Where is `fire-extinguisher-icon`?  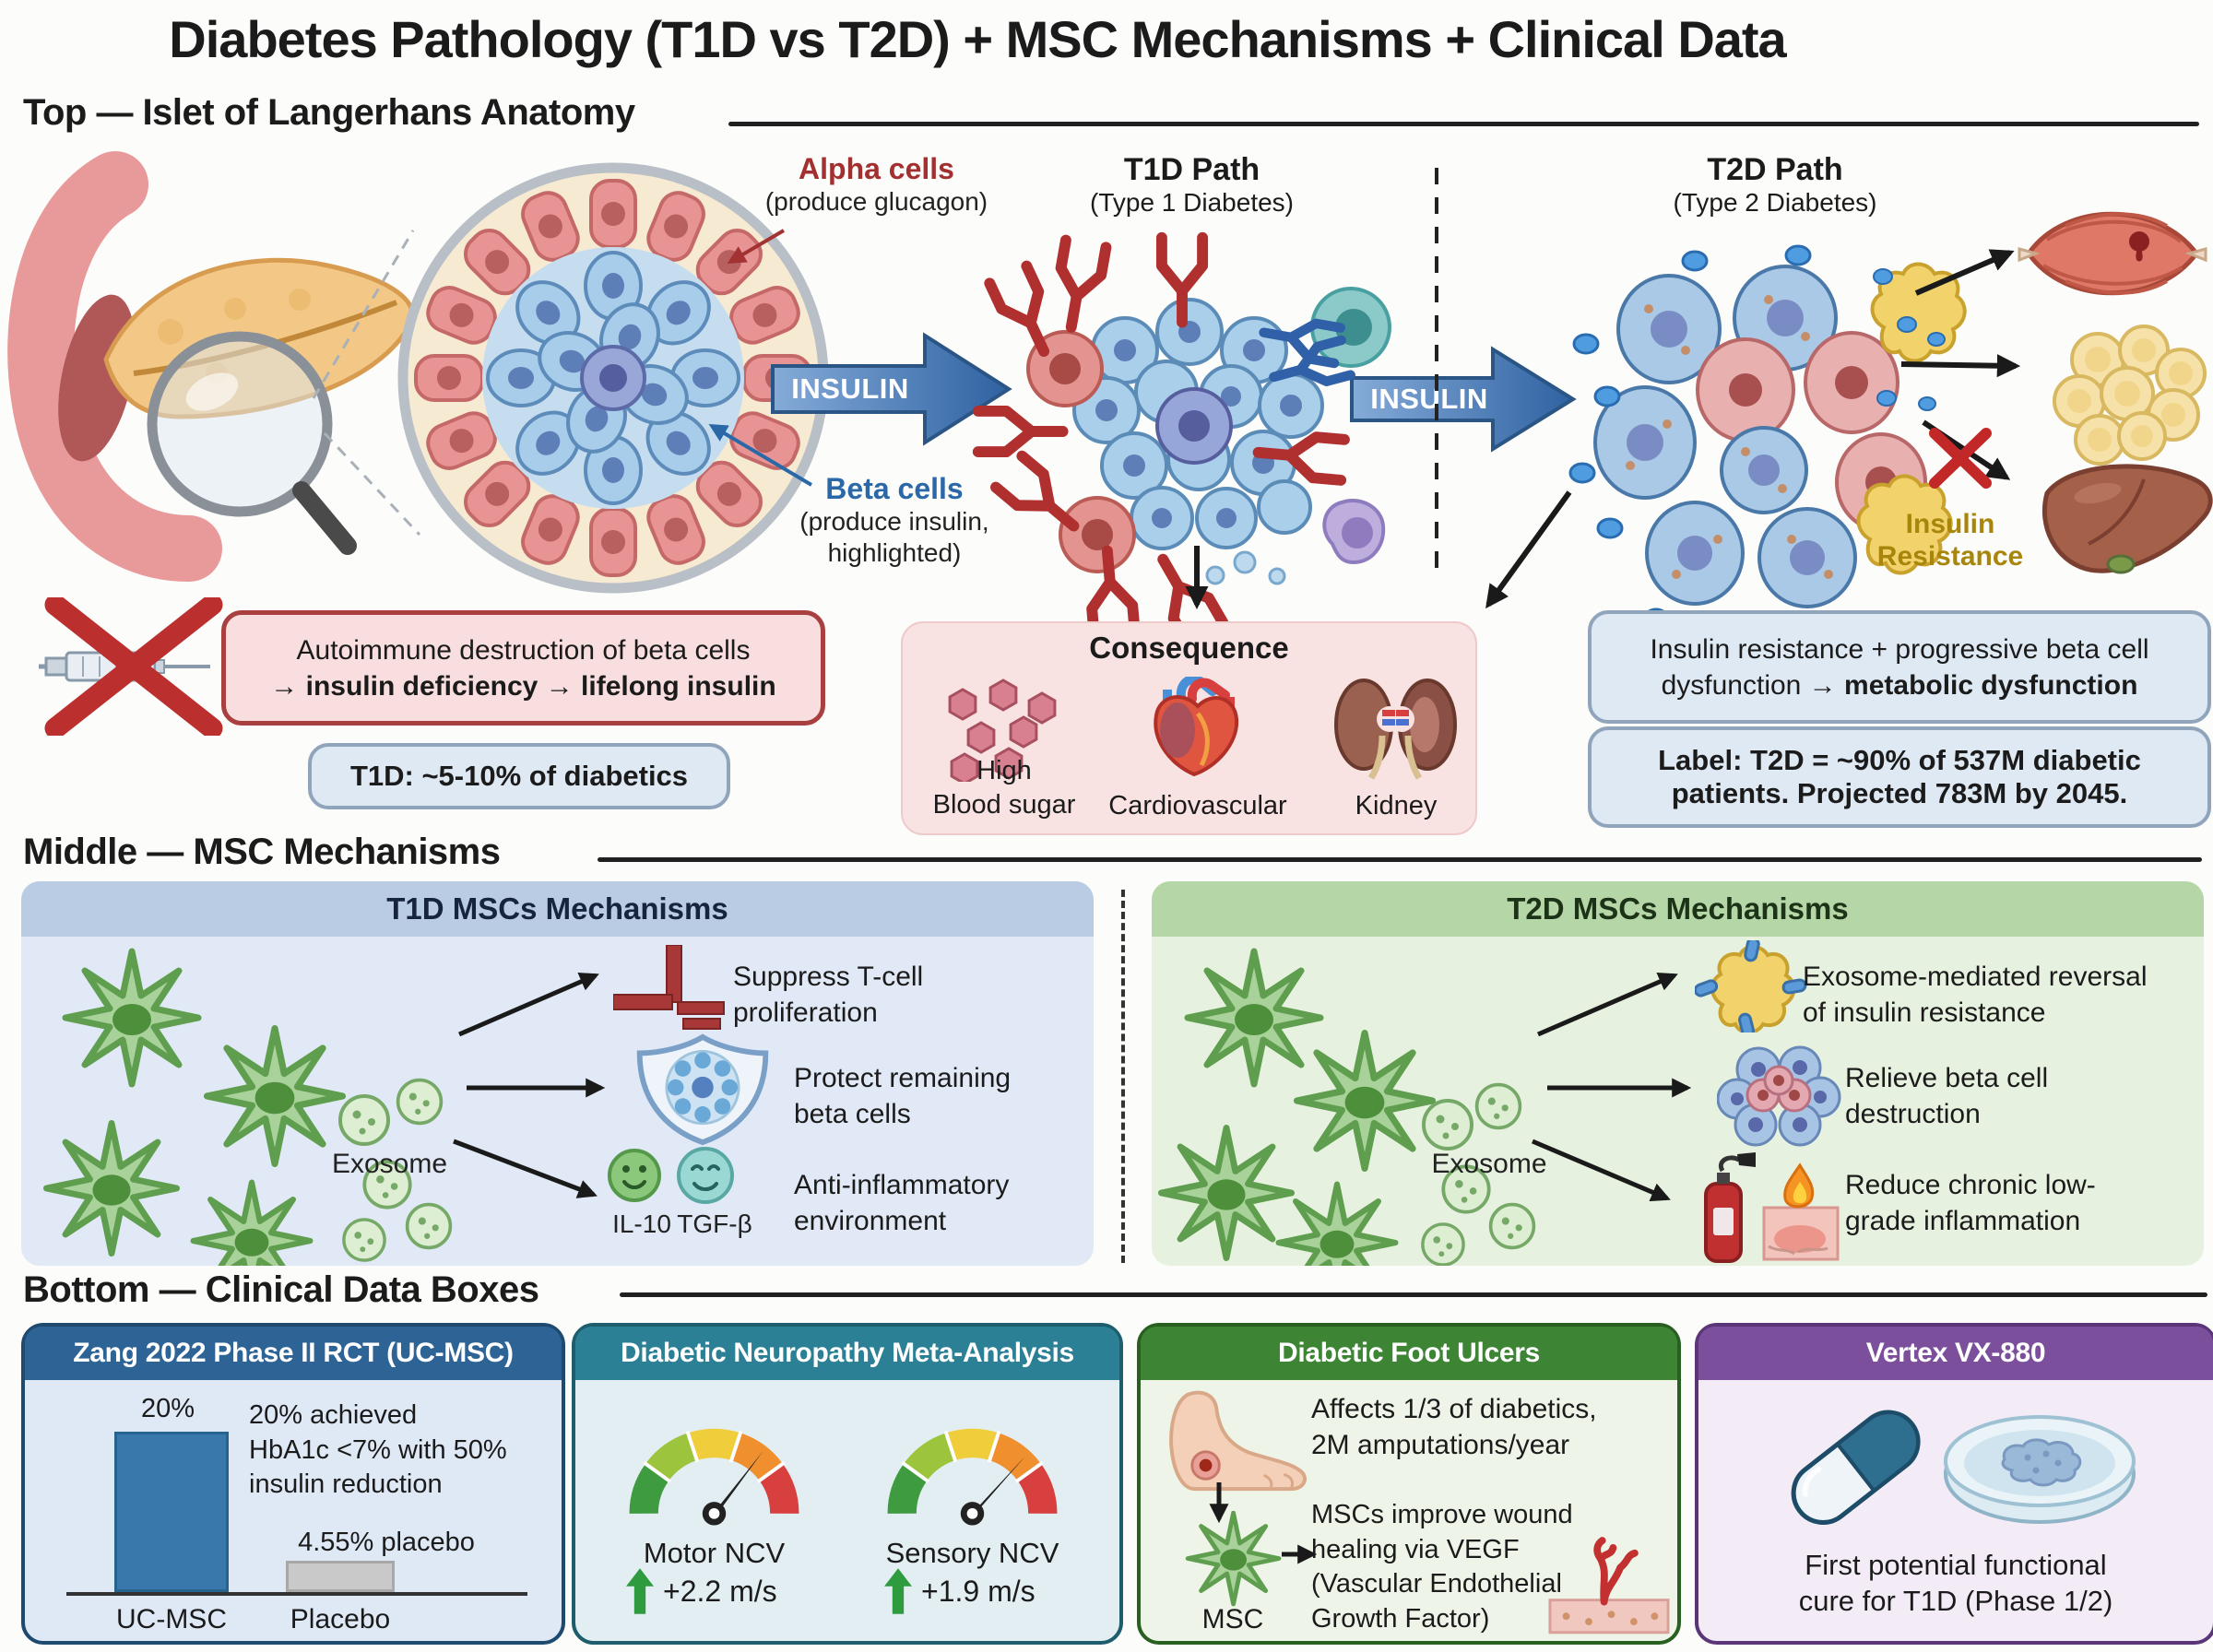 fire-extinguisher-icon is located at coordinates (1772, 1207).